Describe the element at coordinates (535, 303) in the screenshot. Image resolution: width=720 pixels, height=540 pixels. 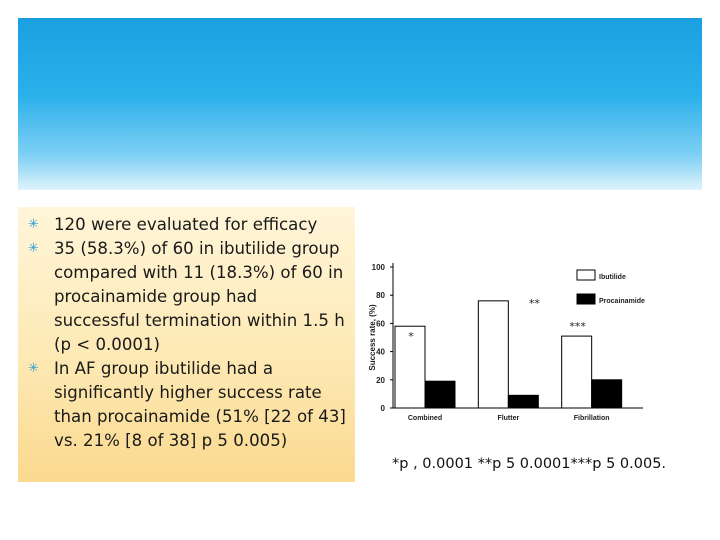
I see `significance-annotation: **` at that location.